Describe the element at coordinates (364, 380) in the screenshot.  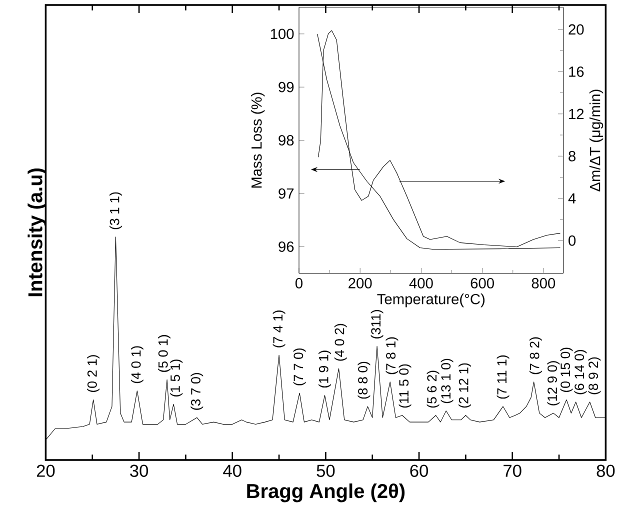
I see `annotation: (8 8 0)` at that location.